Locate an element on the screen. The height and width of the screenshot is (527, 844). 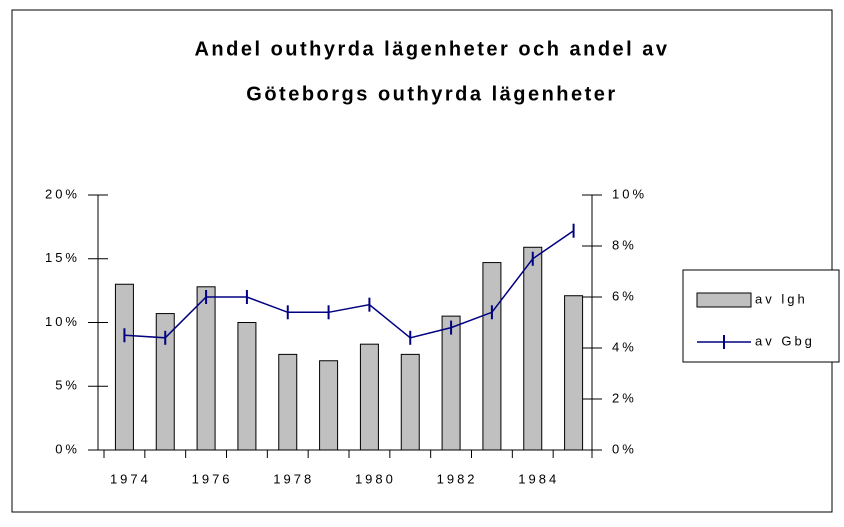
y2-tick-label: 8% is located at coordinates (624, 244).